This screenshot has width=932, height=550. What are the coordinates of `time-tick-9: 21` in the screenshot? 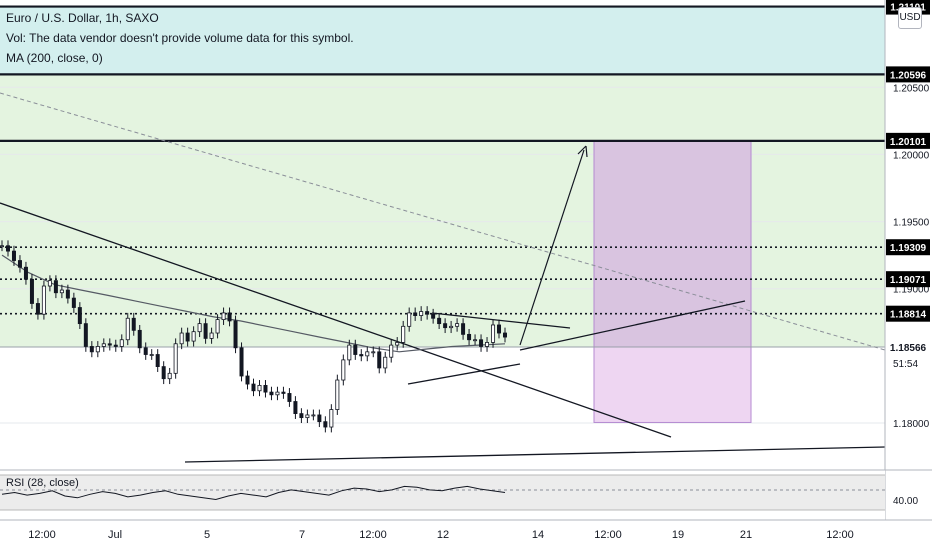 It's located at (746, 535).